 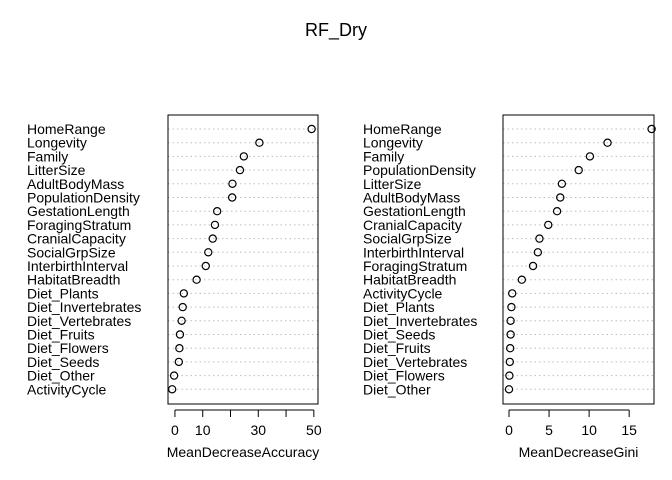 I want to click on x-tick-label: 30, so click(x=258, y=430).